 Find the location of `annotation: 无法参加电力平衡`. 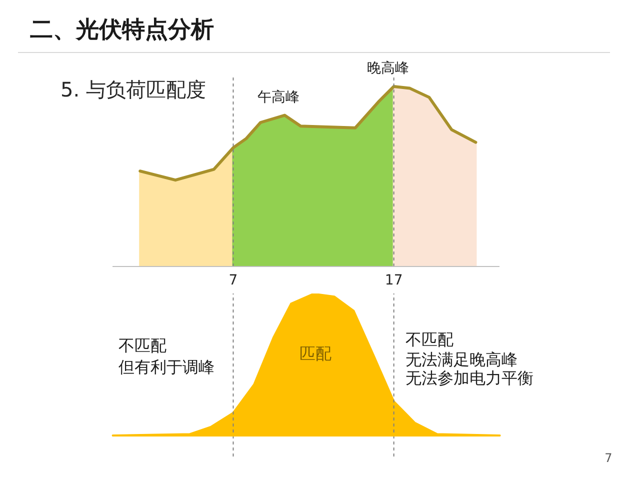

annotation: 无法参加电力平衡 is located at coordinates (470, 378).